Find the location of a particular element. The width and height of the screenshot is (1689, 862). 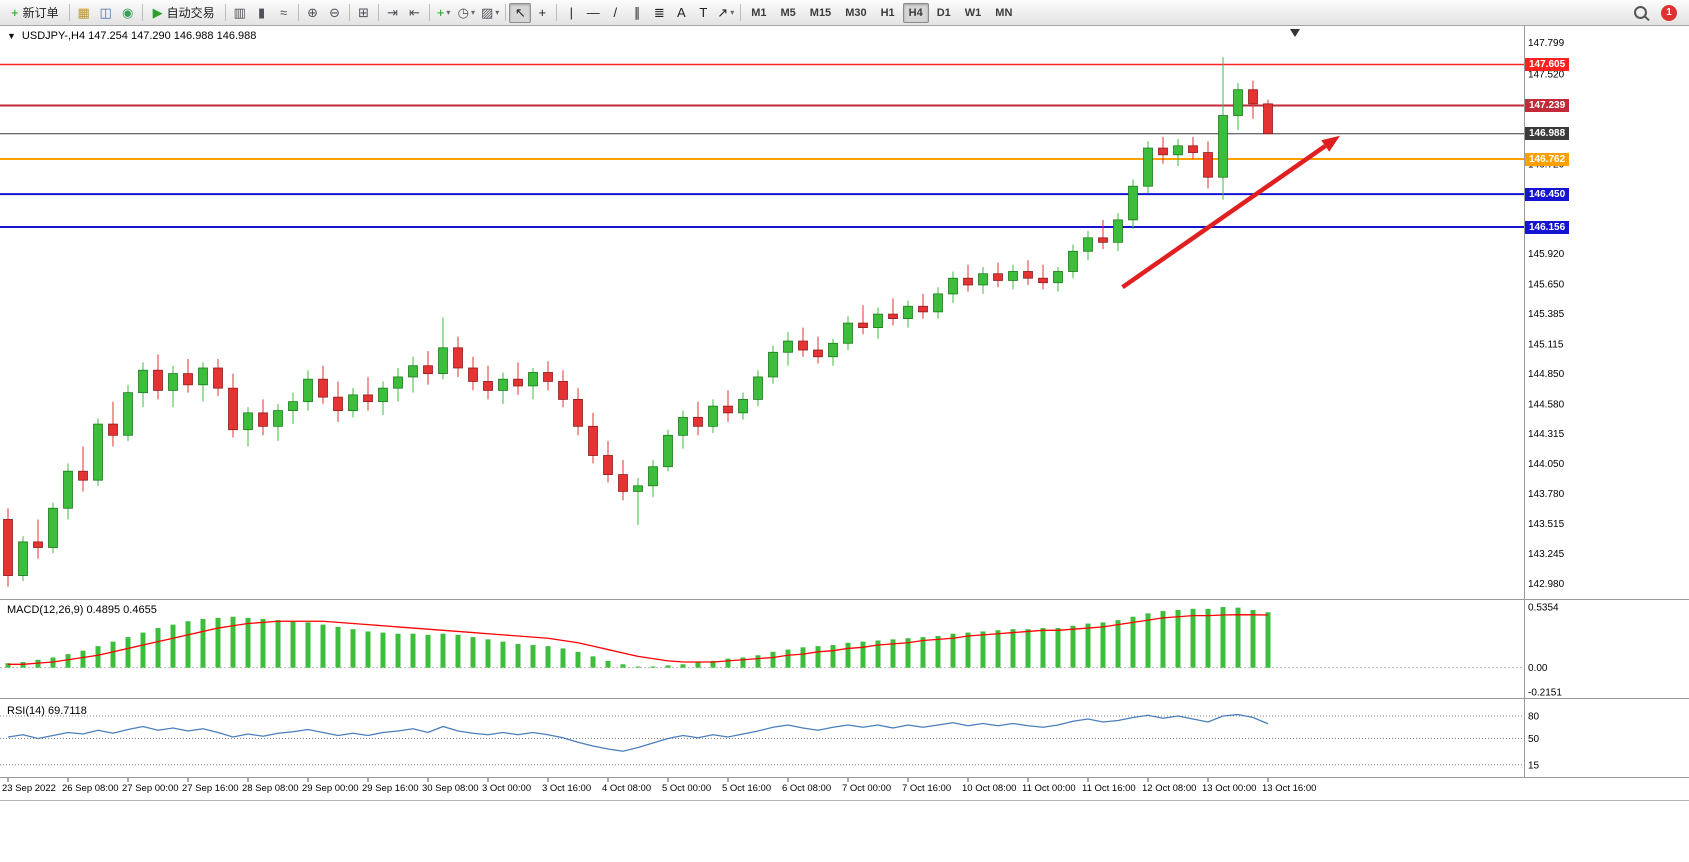

auto-trading-button: ▶ 自动交易 is located at coordinates (184, 13).